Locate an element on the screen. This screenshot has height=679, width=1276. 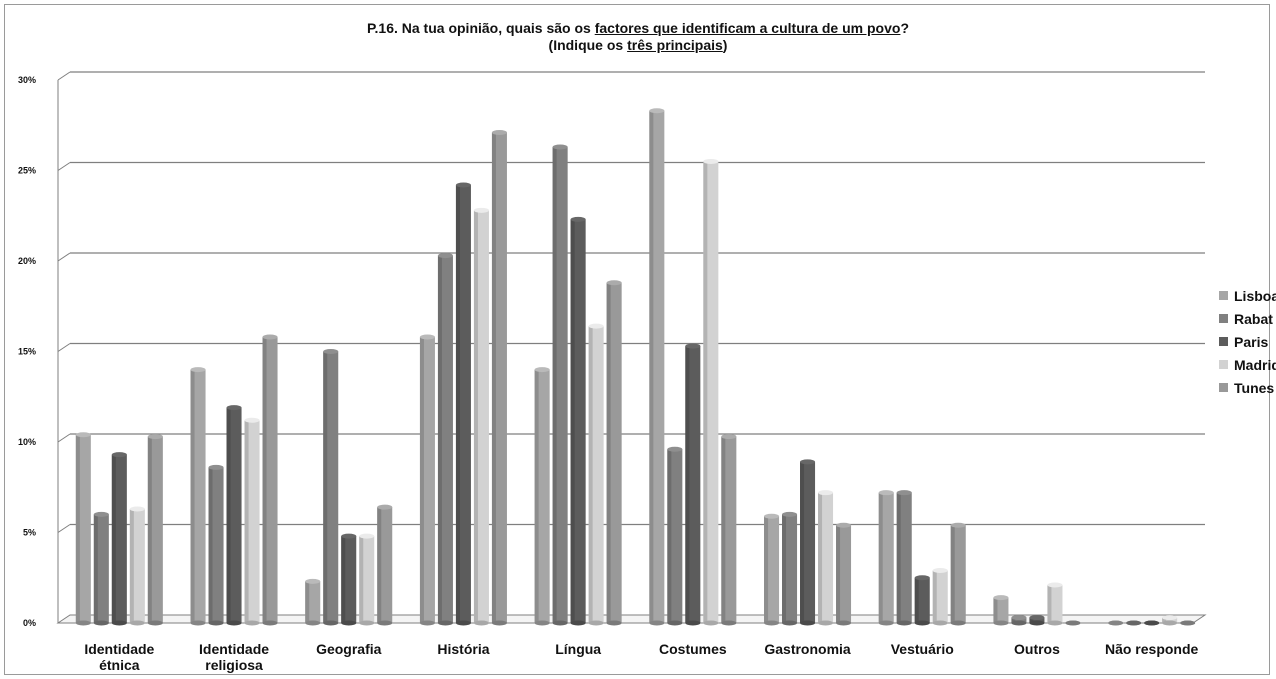
gridline-depth is located at coordinates (64, 438).